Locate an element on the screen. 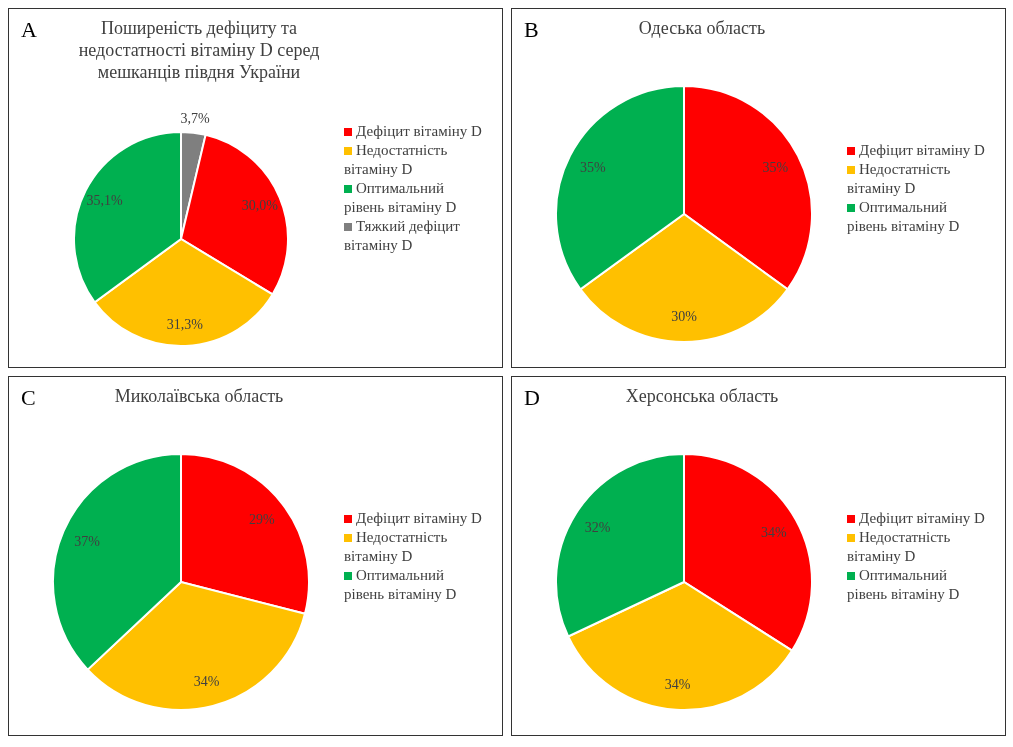  legend-label: Тяжкий дефіцит вітаміну D is located at coordinates (402, 235).